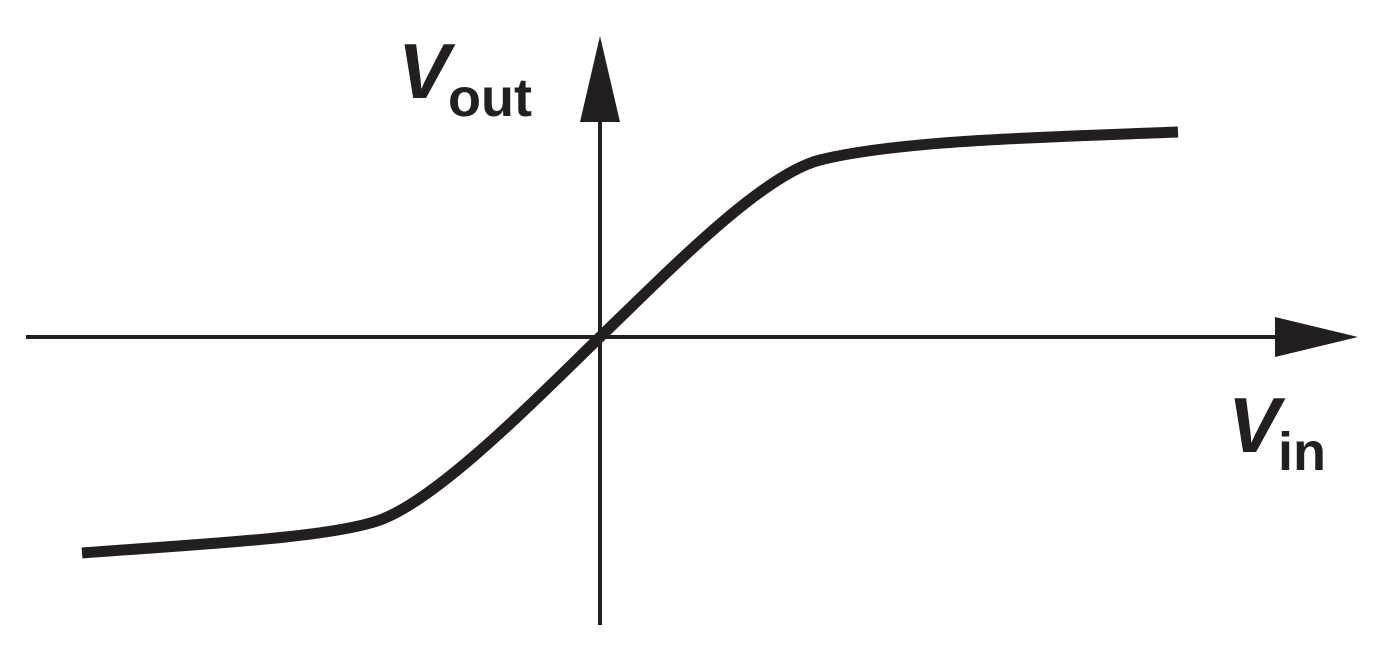  What do you see at coordinates (427, 71) in the screenshot?
I see `y-axis-label-symbol: V` at bounding box center [427, 71].